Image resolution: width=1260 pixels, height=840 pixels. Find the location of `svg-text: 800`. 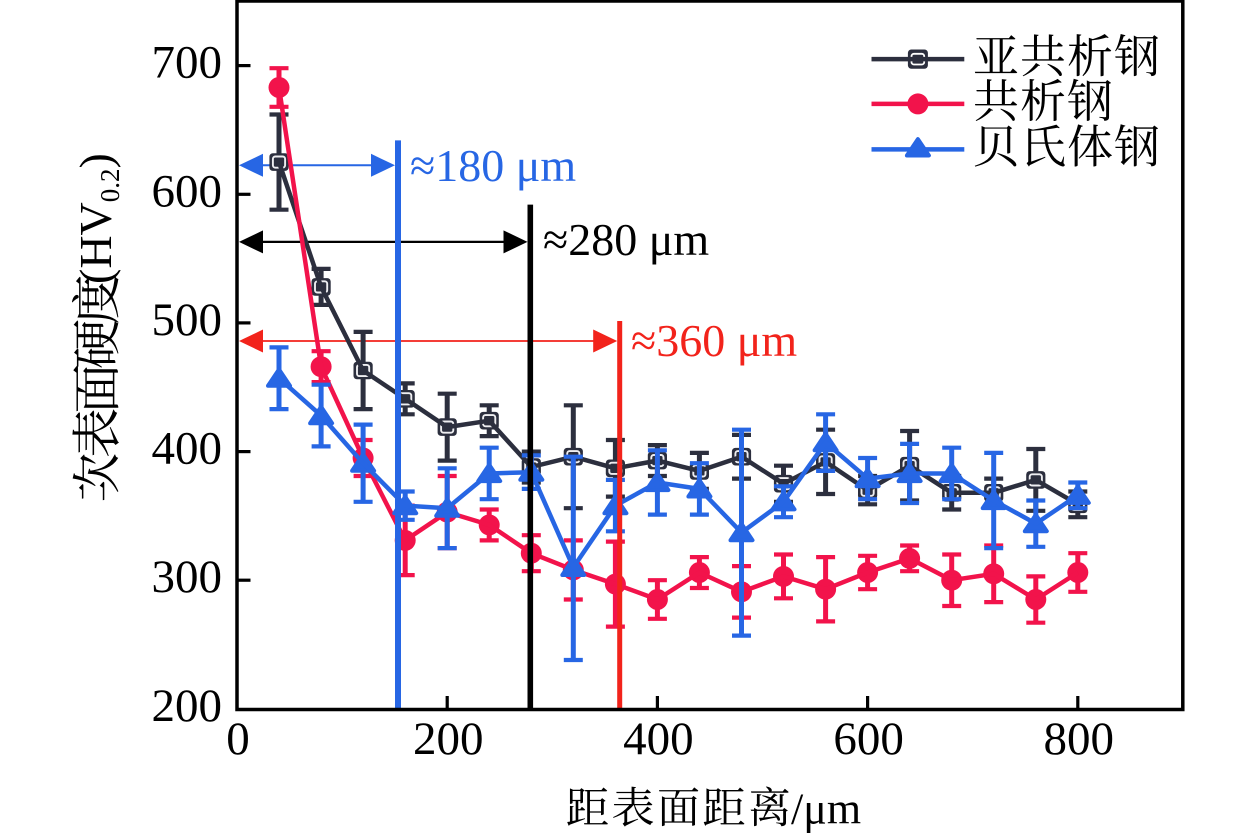

svg-text: 800 is located at coordinates (1079, 739).